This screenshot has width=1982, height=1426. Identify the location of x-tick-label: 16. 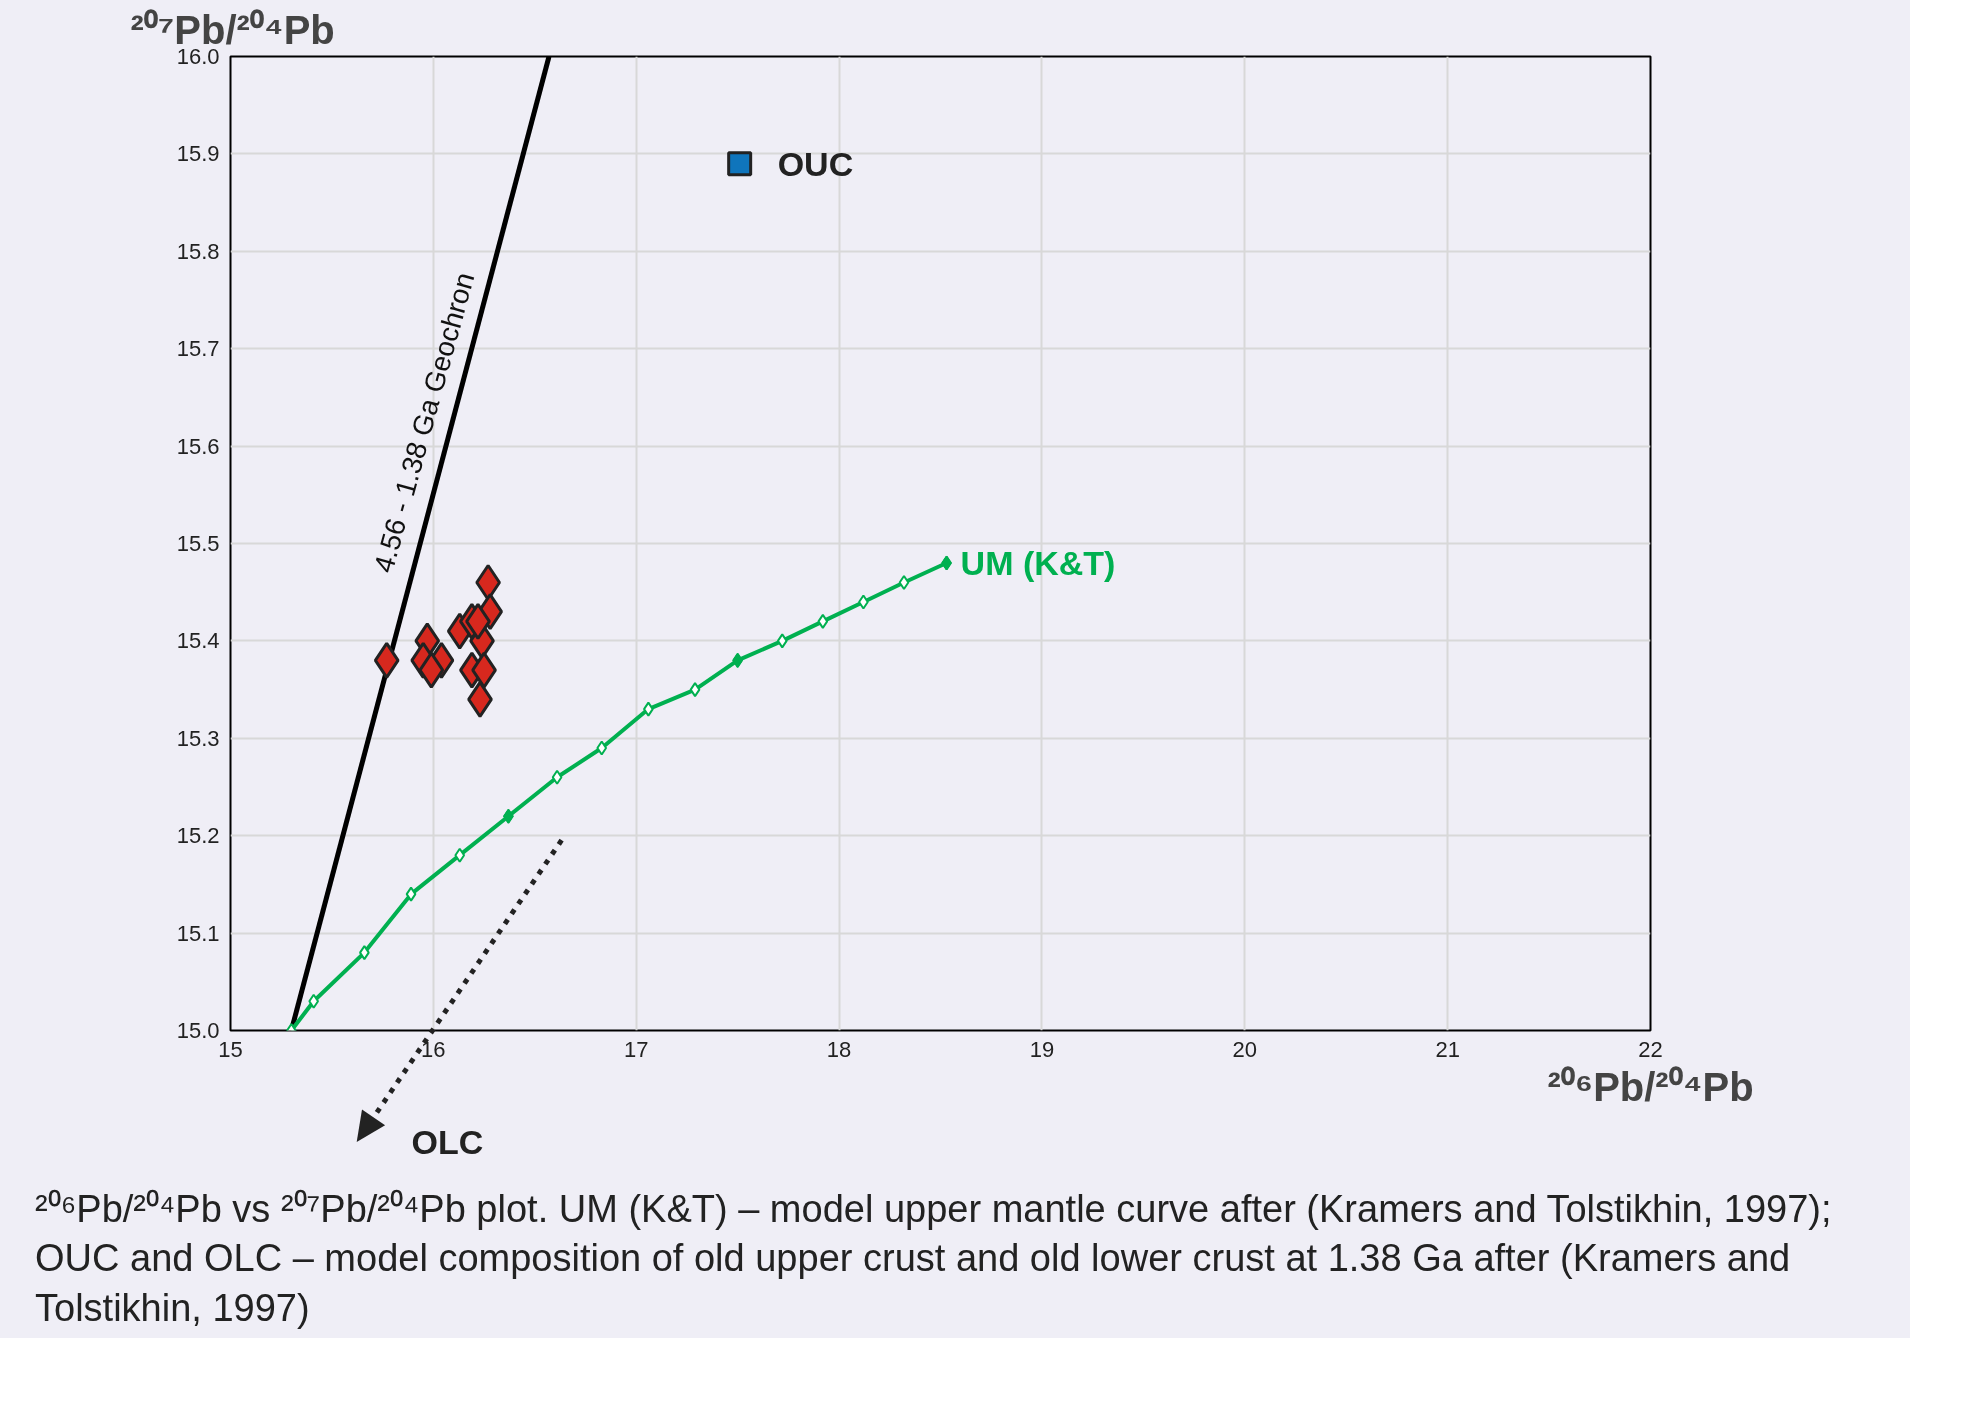
(433, 1049).